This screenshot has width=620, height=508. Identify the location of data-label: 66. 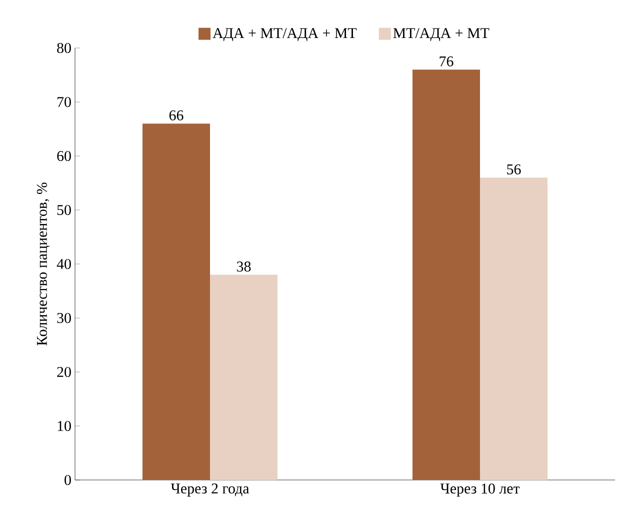
(176, 115).